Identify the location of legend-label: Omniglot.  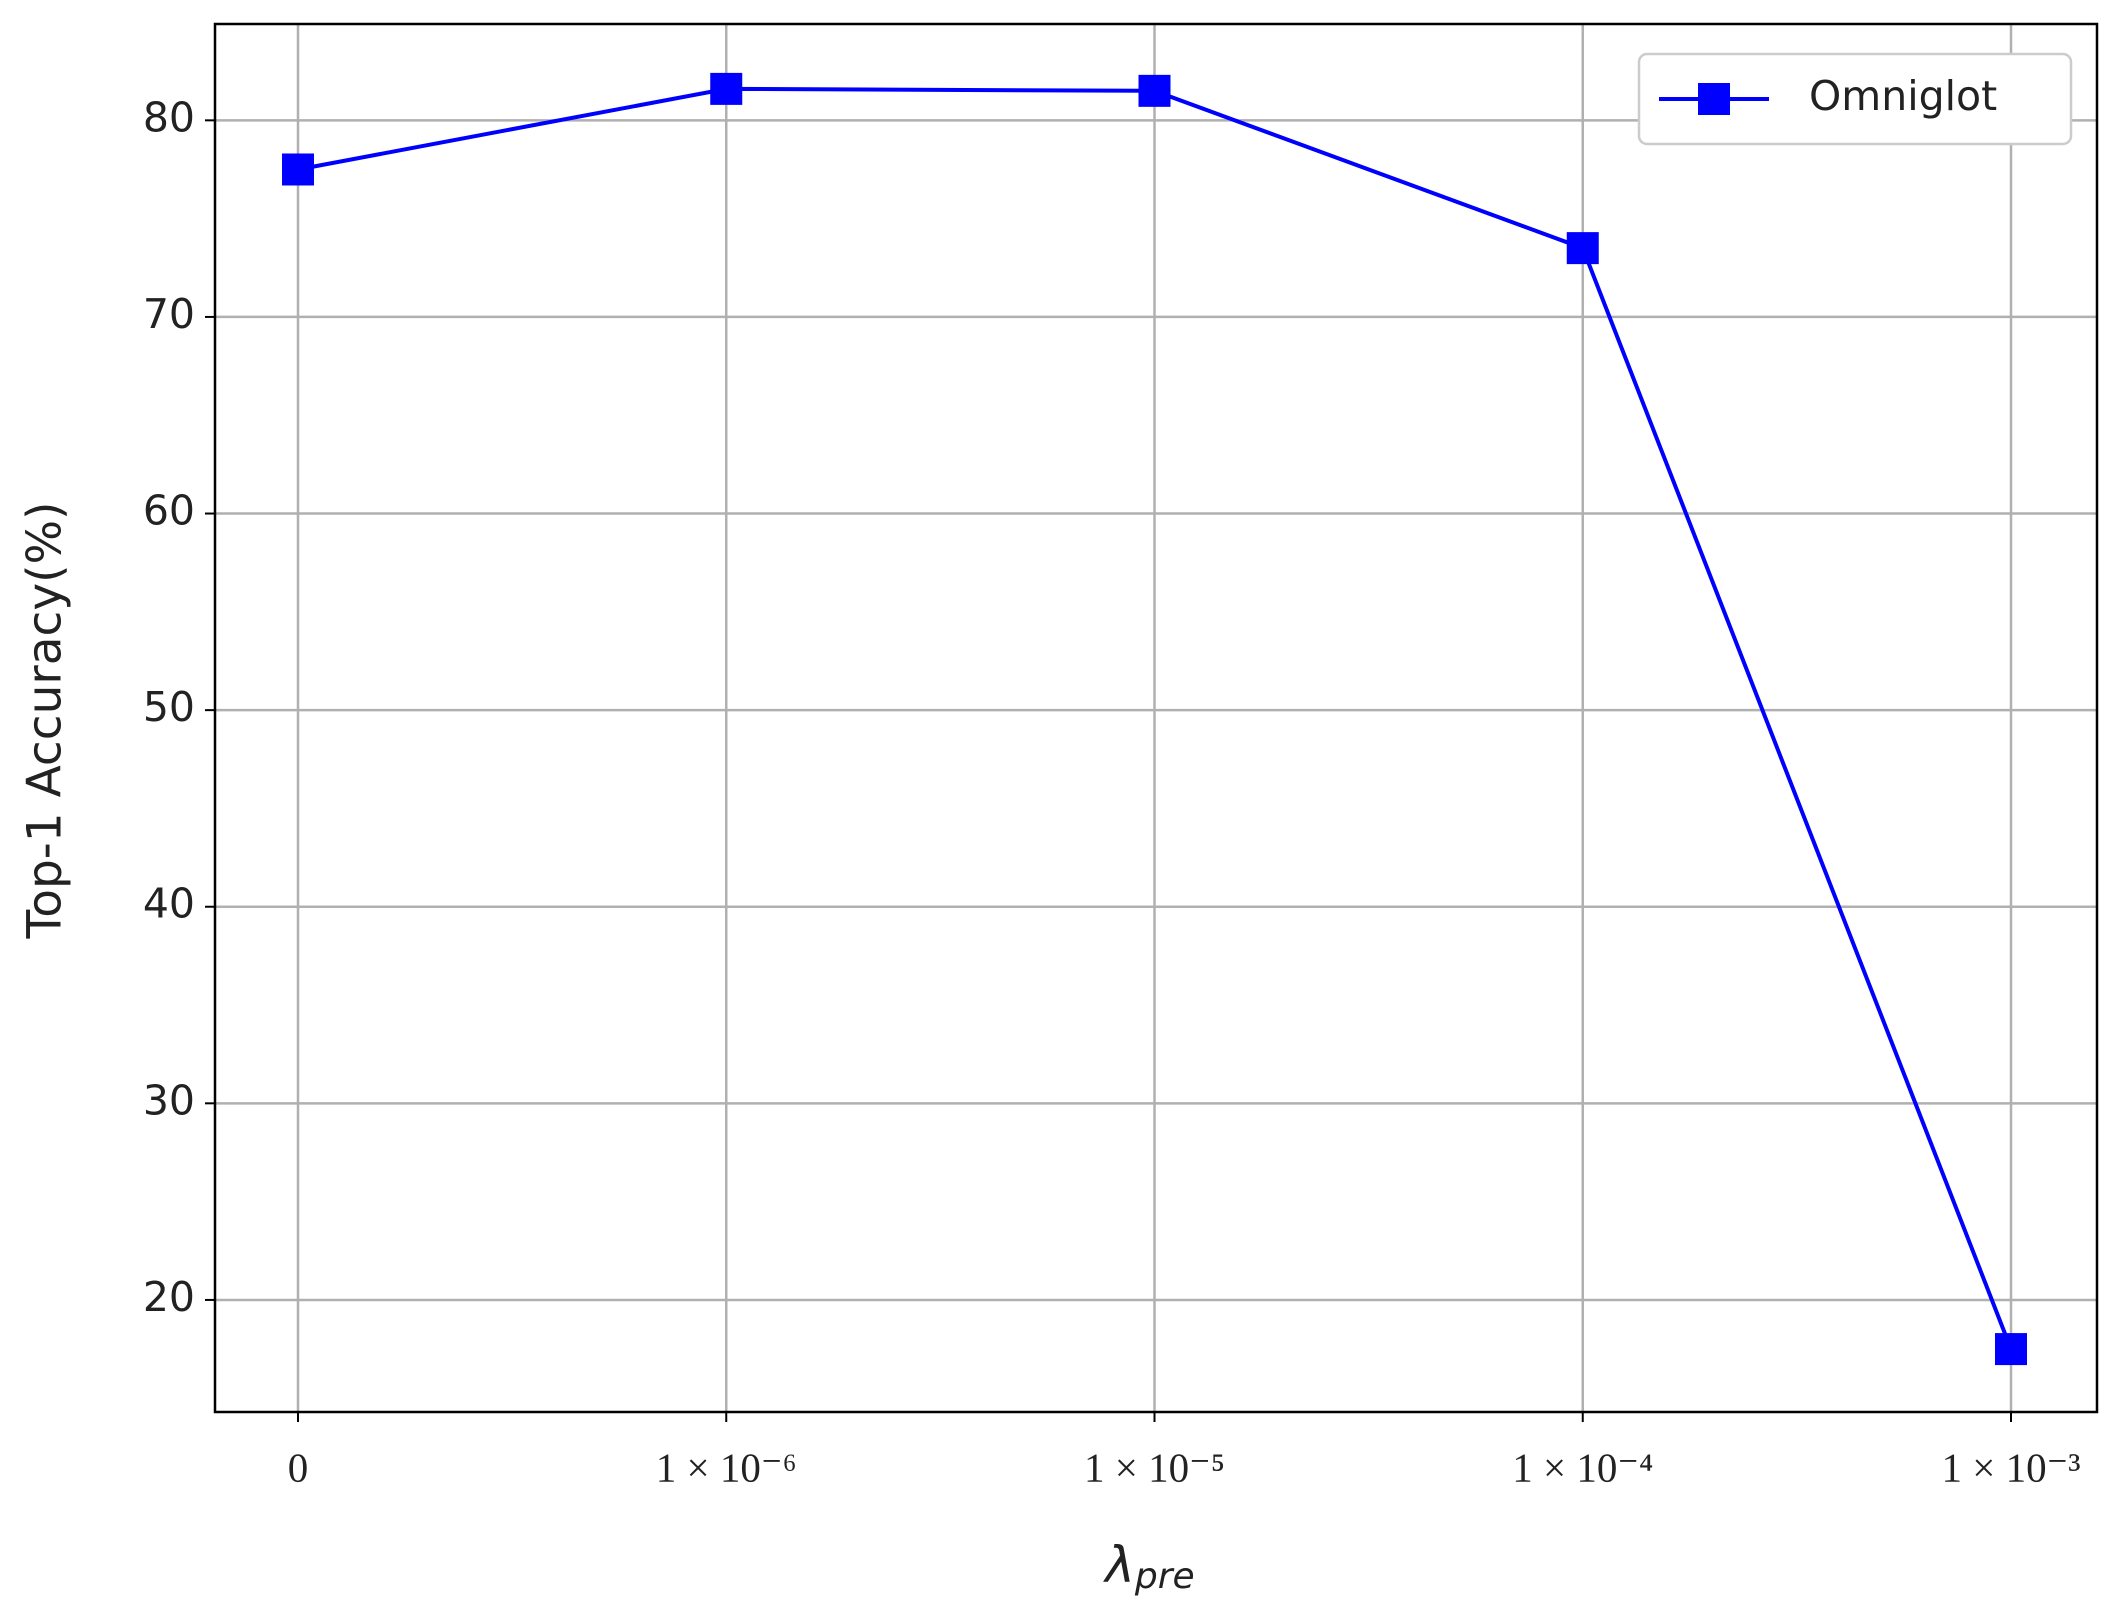
(1903, 96).